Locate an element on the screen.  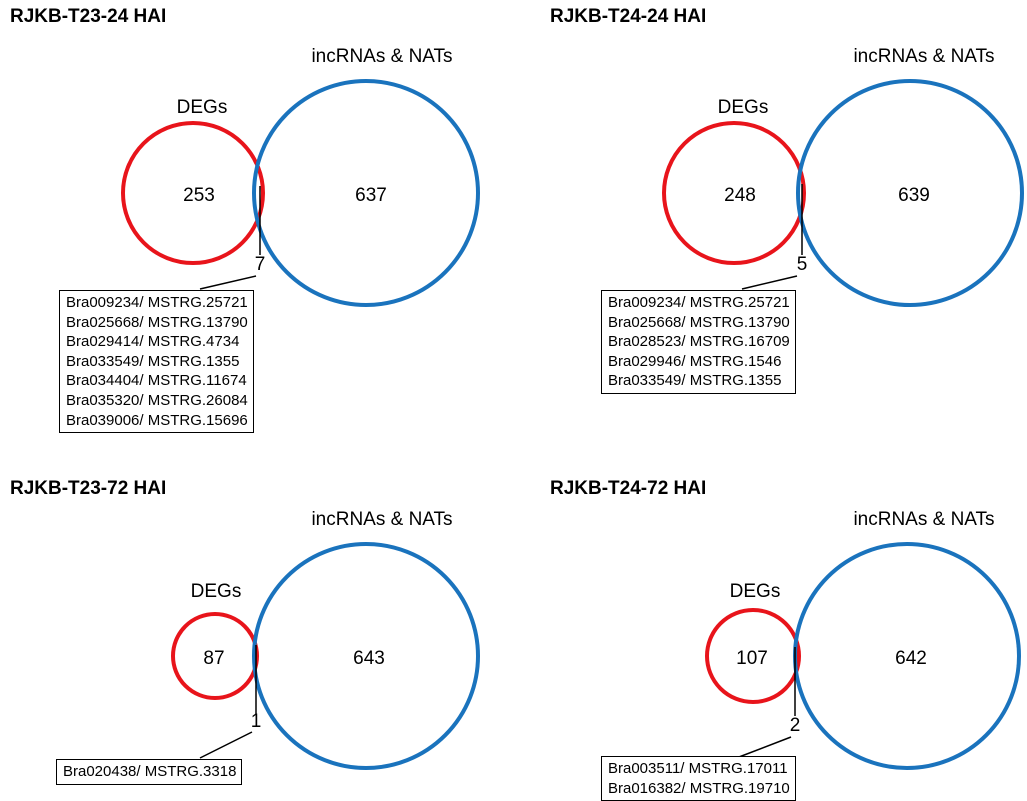
panel-title: RJKB-T24-72 HAI is located at coordinates (628, 488).